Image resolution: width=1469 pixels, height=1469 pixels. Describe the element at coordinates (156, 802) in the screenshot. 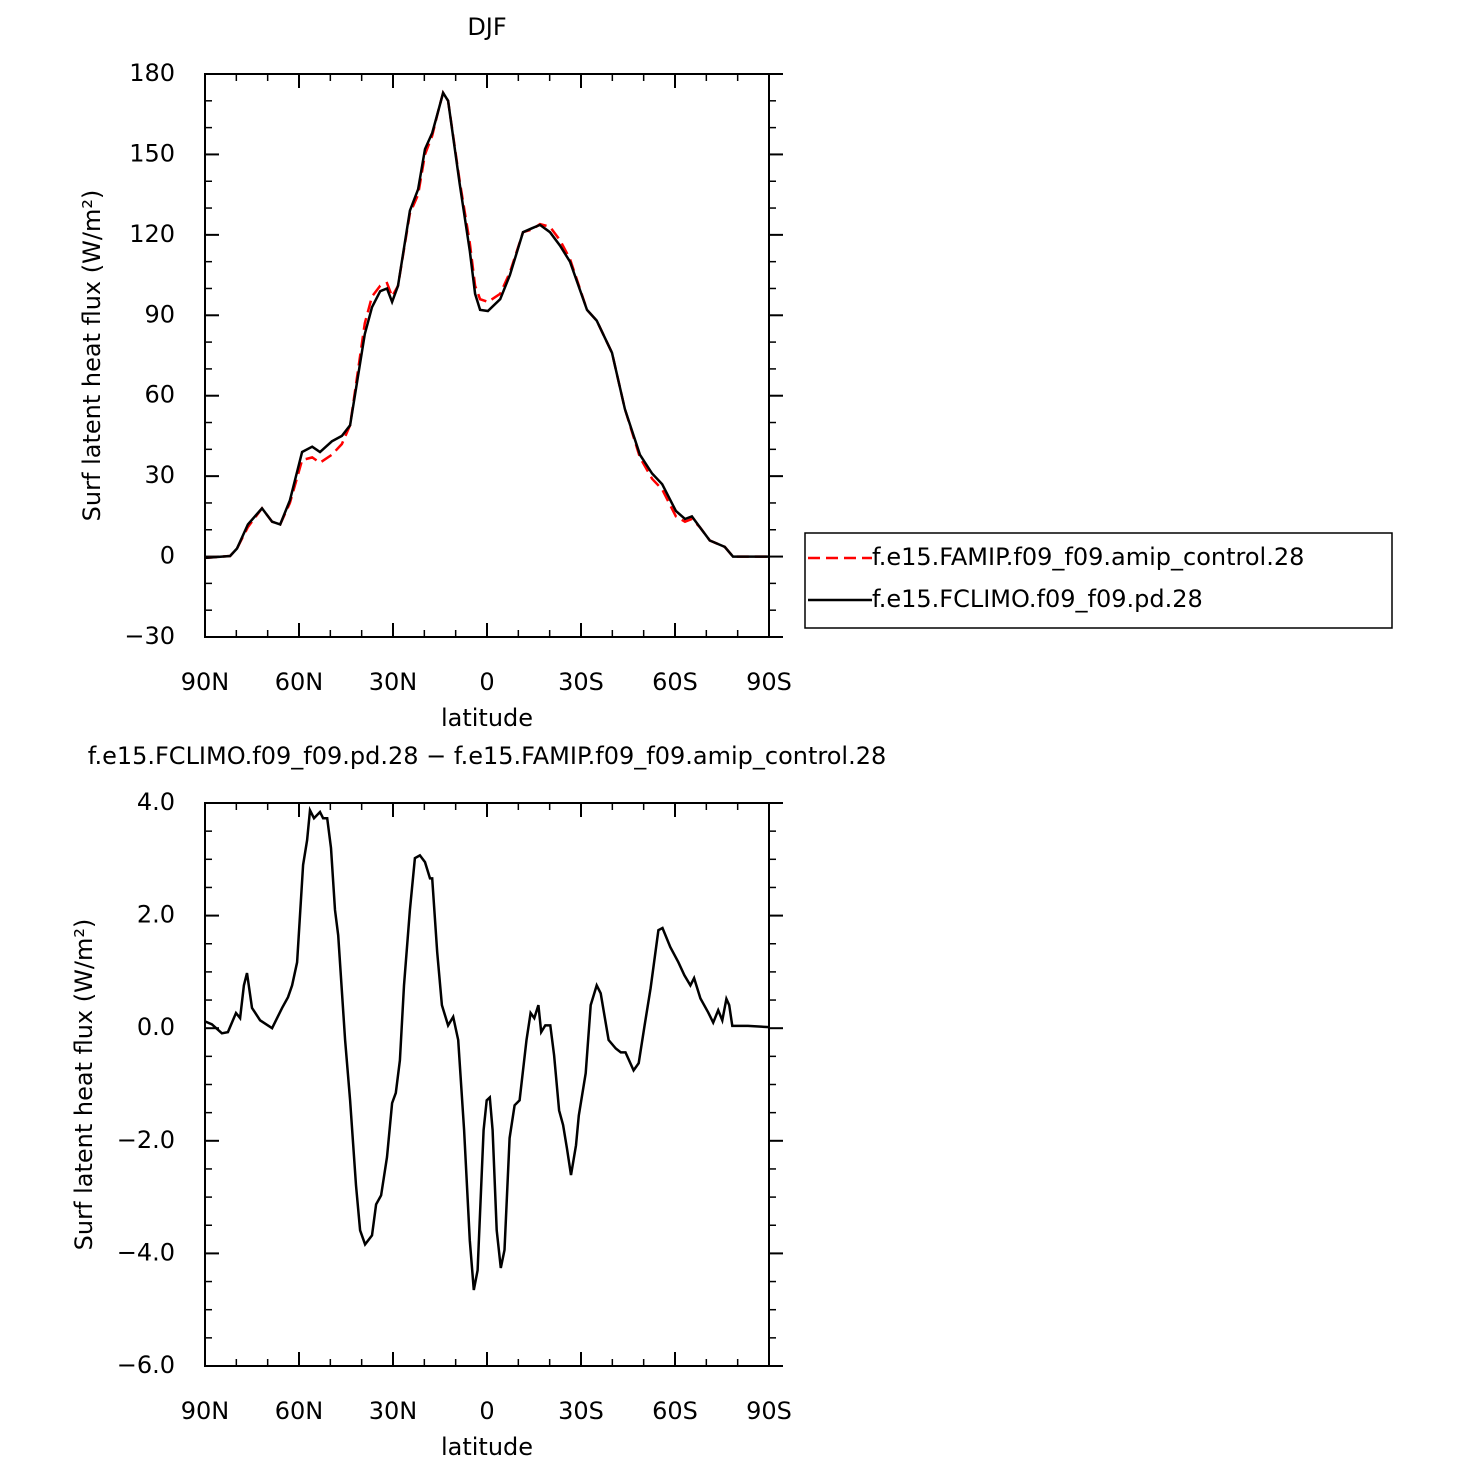

I see `y-tick-label: 4.0` at that location.